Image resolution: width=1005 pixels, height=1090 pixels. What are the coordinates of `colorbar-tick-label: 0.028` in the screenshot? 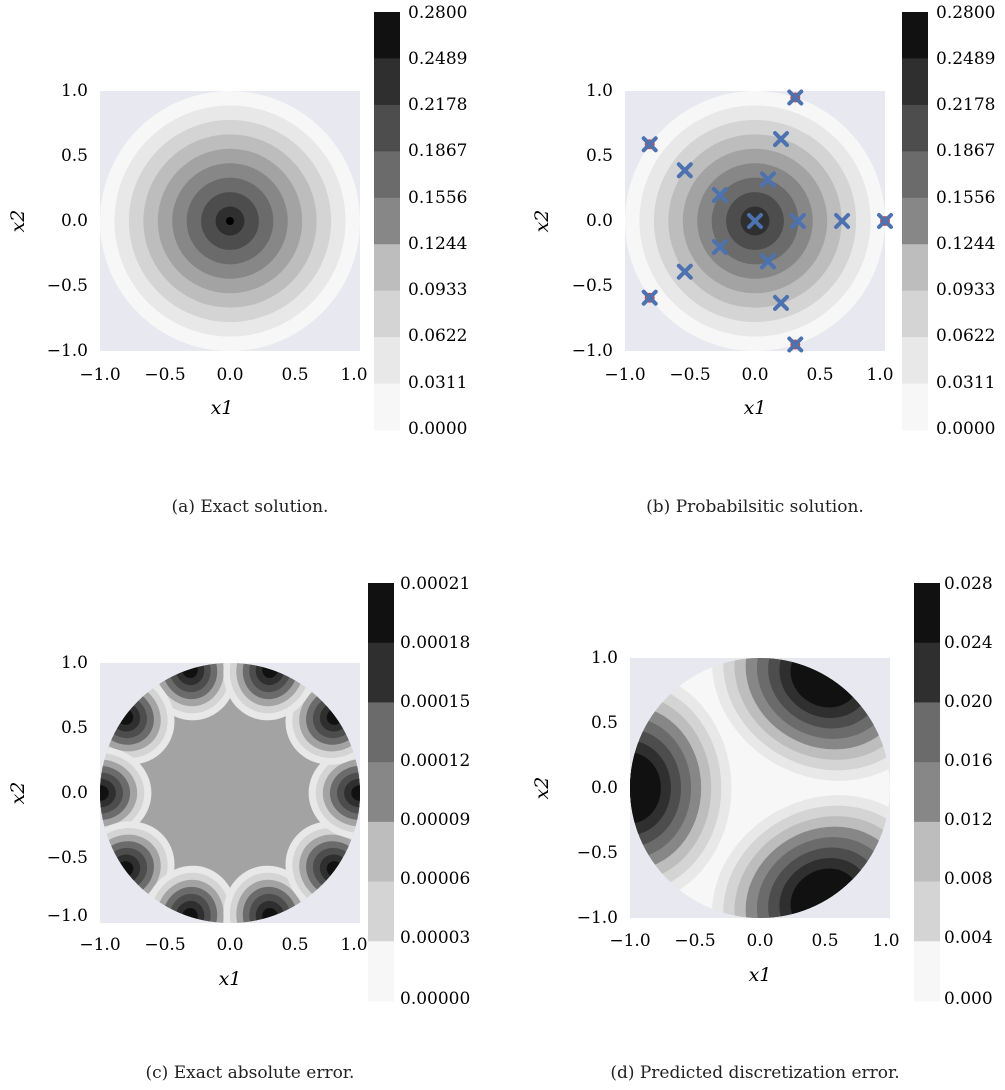 It's located at (968, 584).